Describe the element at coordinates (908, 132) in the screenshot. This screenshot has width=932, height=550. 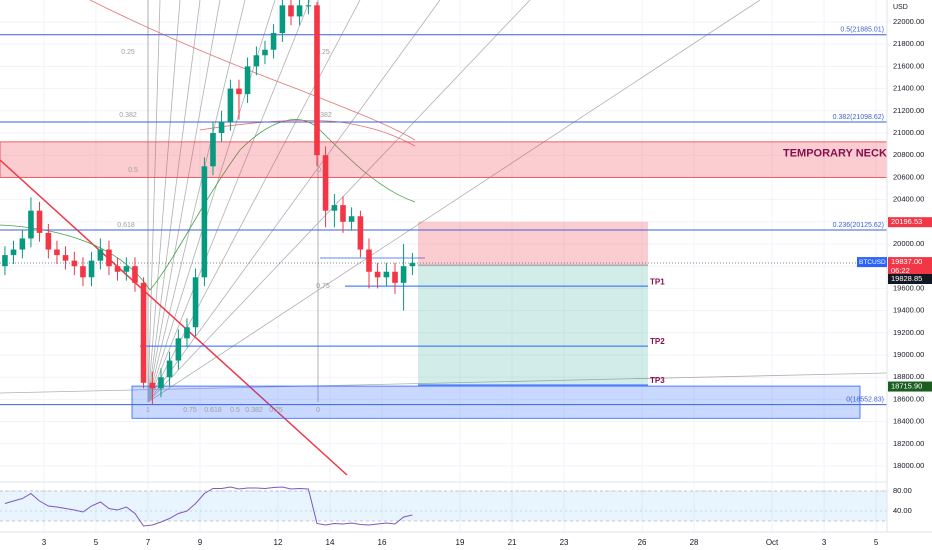
I see `y-tick-label: 21000.00` at that location.